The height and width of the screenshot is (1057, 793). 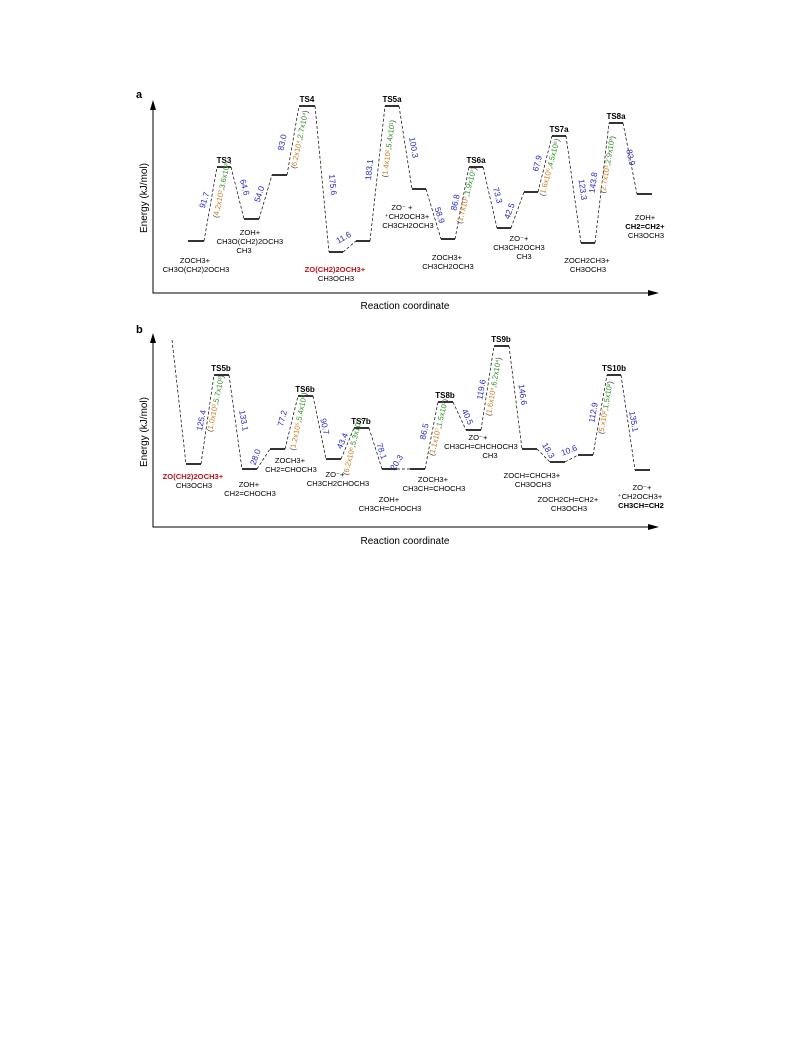 I want to click on energy-value: 123.3, so click(x=583, y=190).